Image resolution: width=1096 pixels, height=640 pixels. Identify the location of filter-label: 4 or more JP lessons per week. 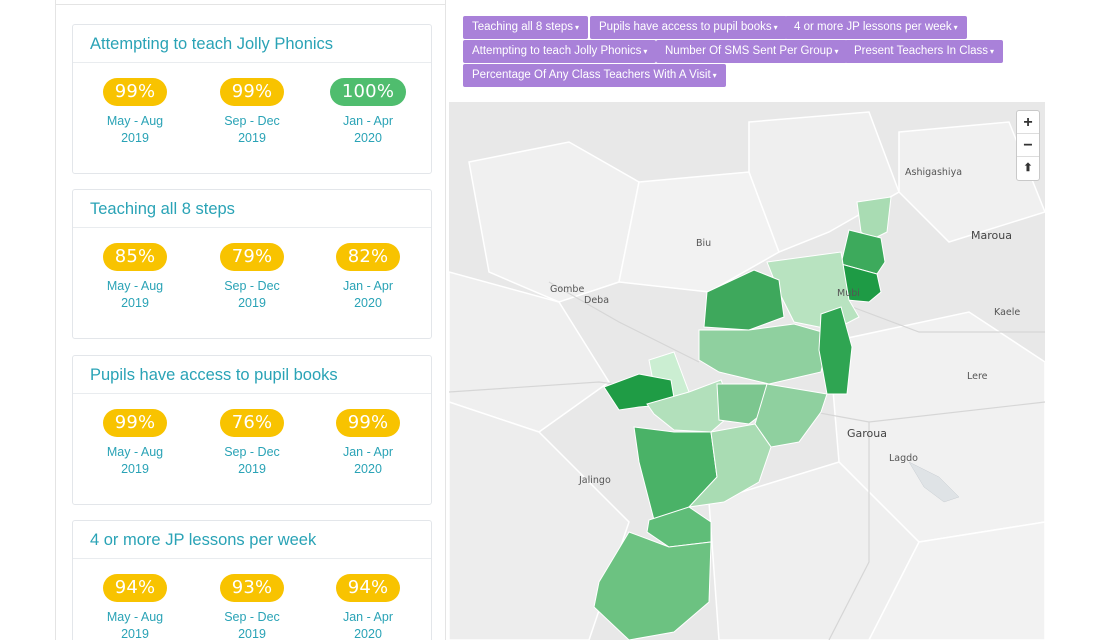
(873, 27).